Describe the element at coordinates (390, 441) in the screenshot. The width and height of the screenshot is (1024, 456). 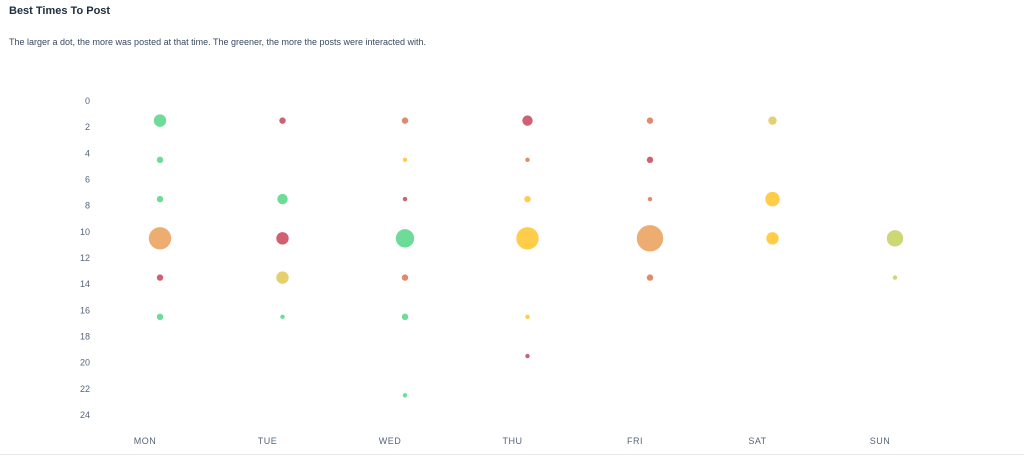
I see `x-tick-label-wed: WED` at that location.